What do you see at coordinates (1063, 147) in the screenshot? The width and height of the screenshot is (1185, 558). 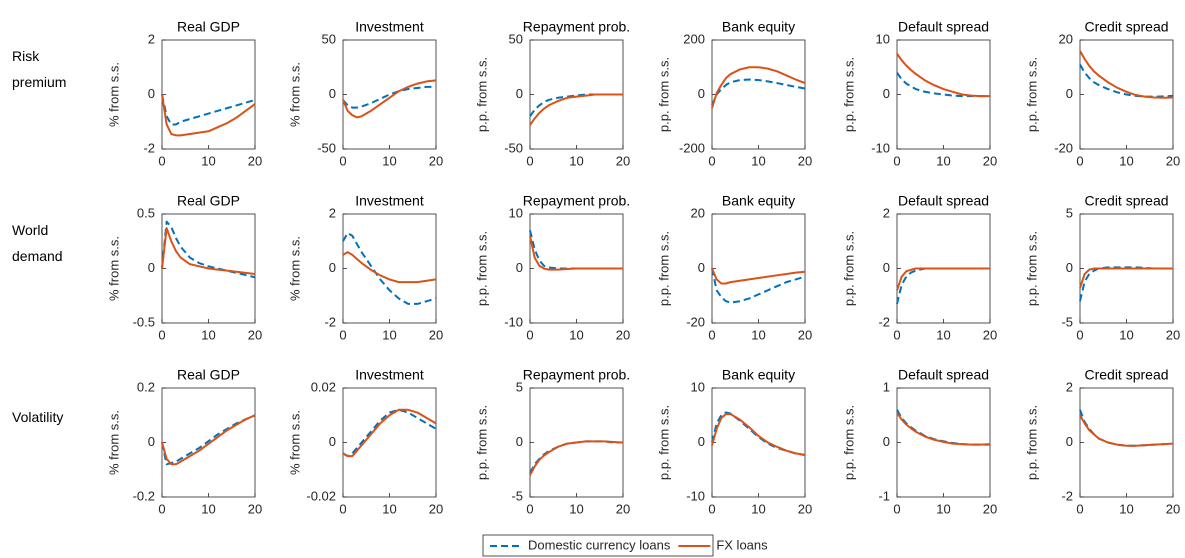 I see `y-tick-label: -20` at bounding box center [1063, 147].